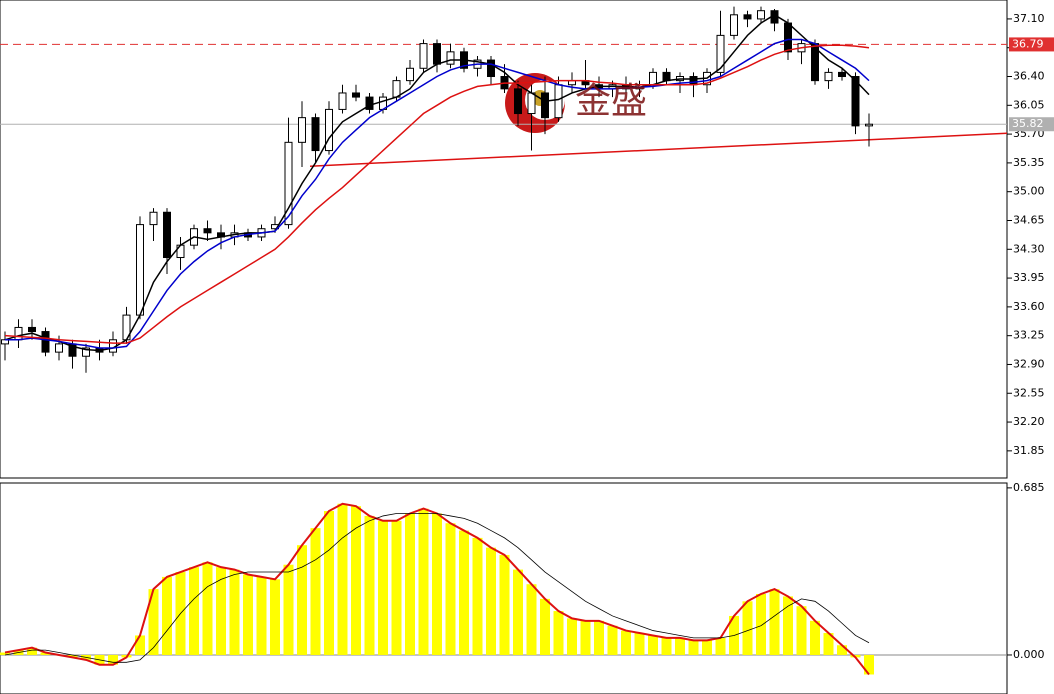 This screenshot has width=1054, height=694. I want to click on y-tick-label: 35.35, so click(1029, 162).